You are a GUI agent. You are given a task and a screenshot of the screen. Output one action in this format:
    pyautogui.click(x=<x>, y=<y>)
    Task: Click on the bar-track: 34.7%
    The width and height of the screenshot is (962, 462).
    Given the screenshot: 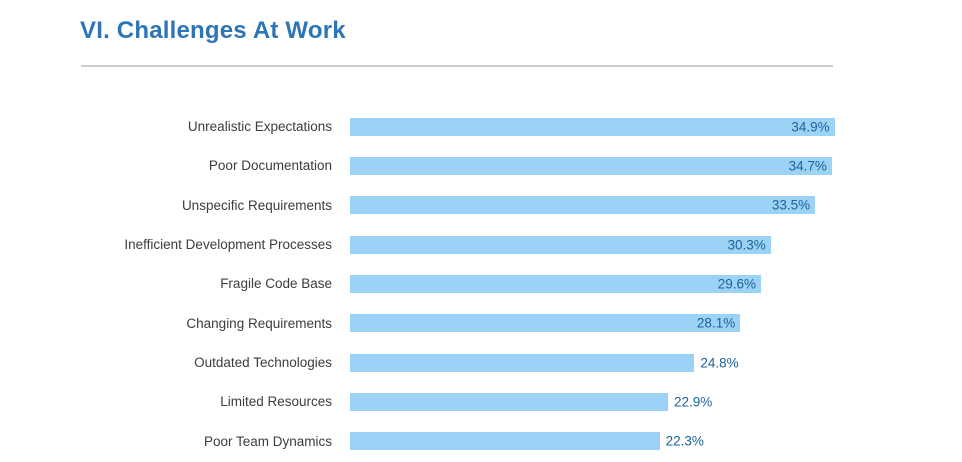 What is the action you would take?
    pyautogui.click(x=593, y=165)
    